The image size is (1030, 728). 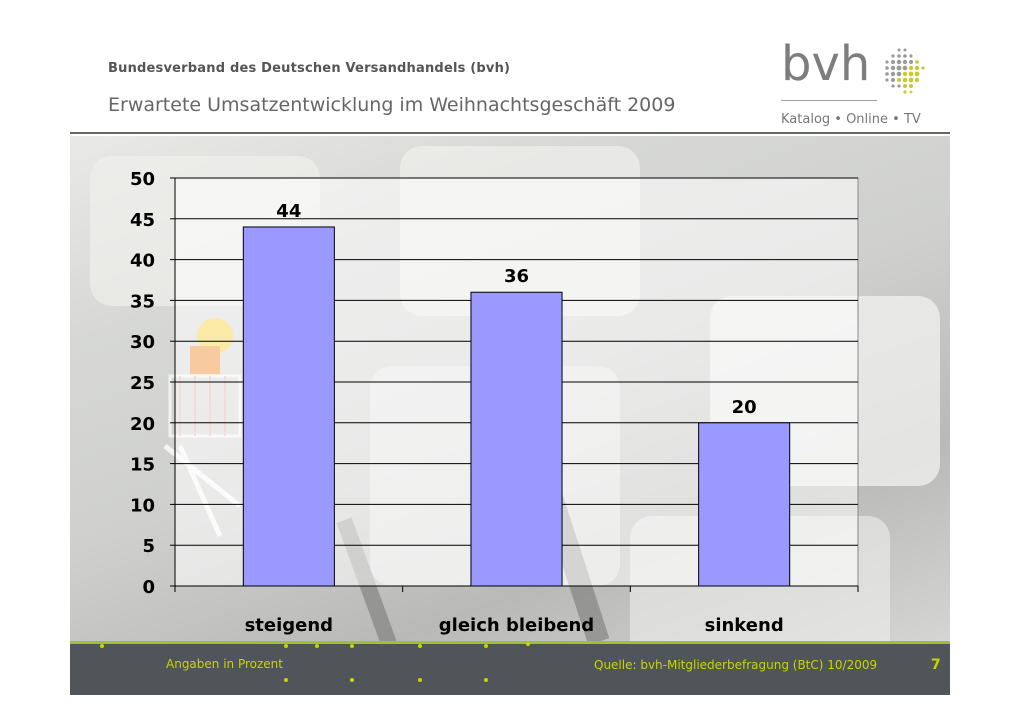 I want to click on logo-dot-mark-icon, so click(x=905, y=71).